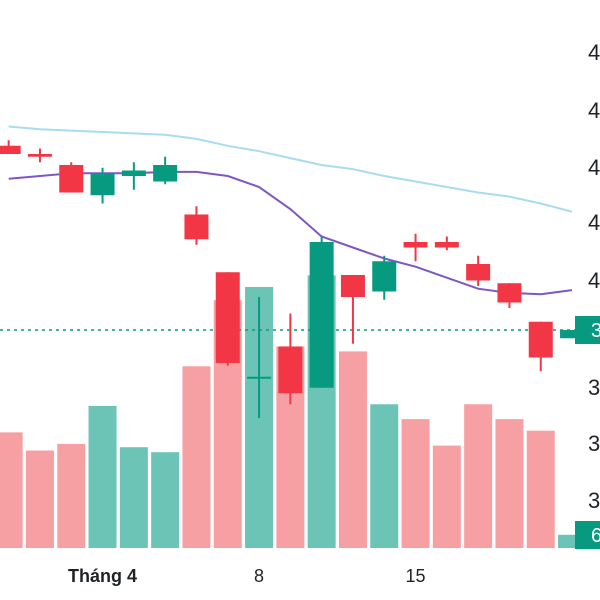  Describe the element at coordinates (587, 330) in the screenshot. I see `last-price-tag` at that location.